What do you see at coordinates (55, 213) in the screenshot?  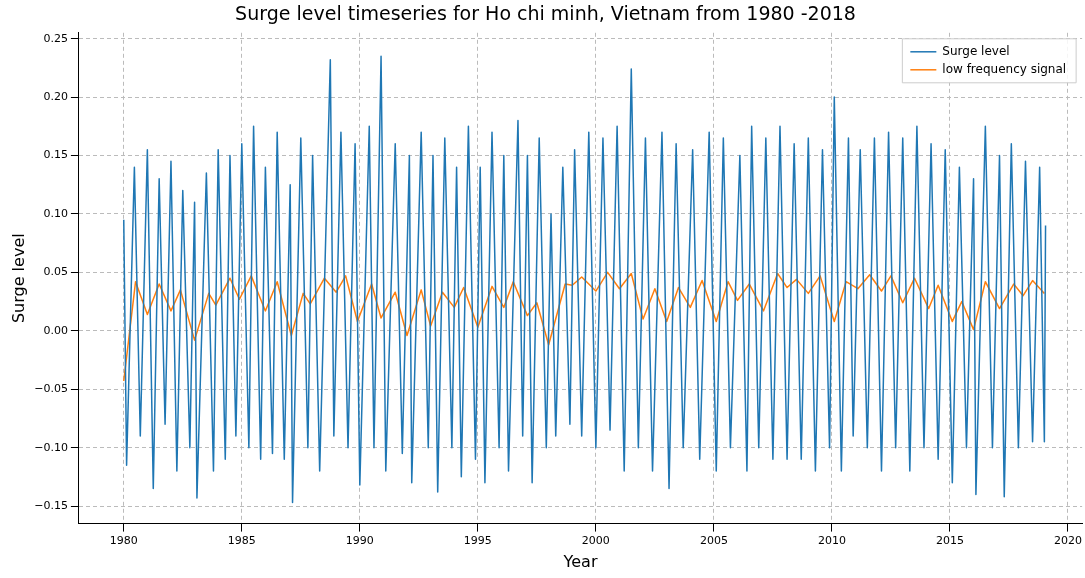 I see `y-tick-label: 0.10` at bounding box center [55, 213].